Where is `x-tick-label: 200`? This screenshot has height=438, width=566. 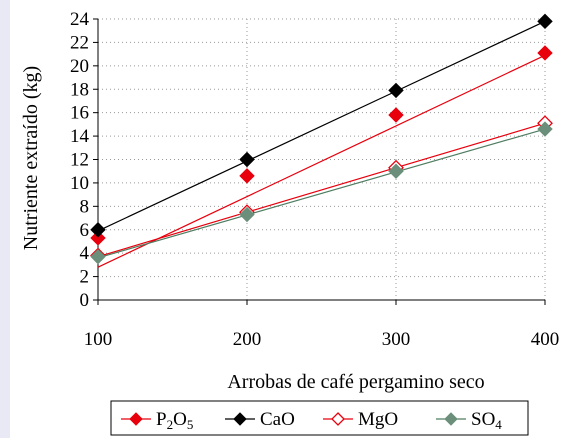
x-tick-label: 200 is located at coordinates (247, 339).